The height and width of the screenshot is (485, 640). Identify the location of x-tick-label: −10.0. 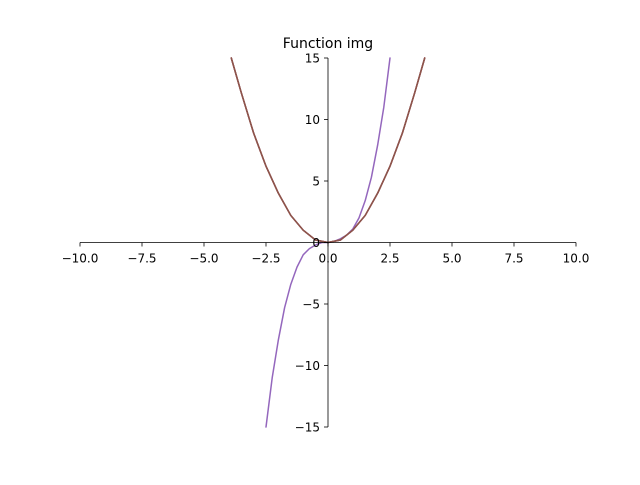
(80, 259).